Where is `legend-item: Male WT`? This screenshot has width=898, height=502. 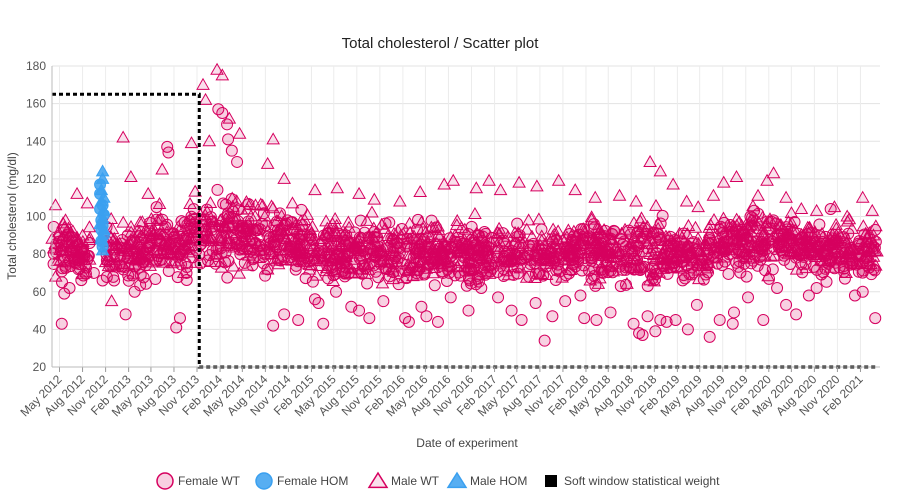 legend-item: Male WT is located at coordinates (403, 480).